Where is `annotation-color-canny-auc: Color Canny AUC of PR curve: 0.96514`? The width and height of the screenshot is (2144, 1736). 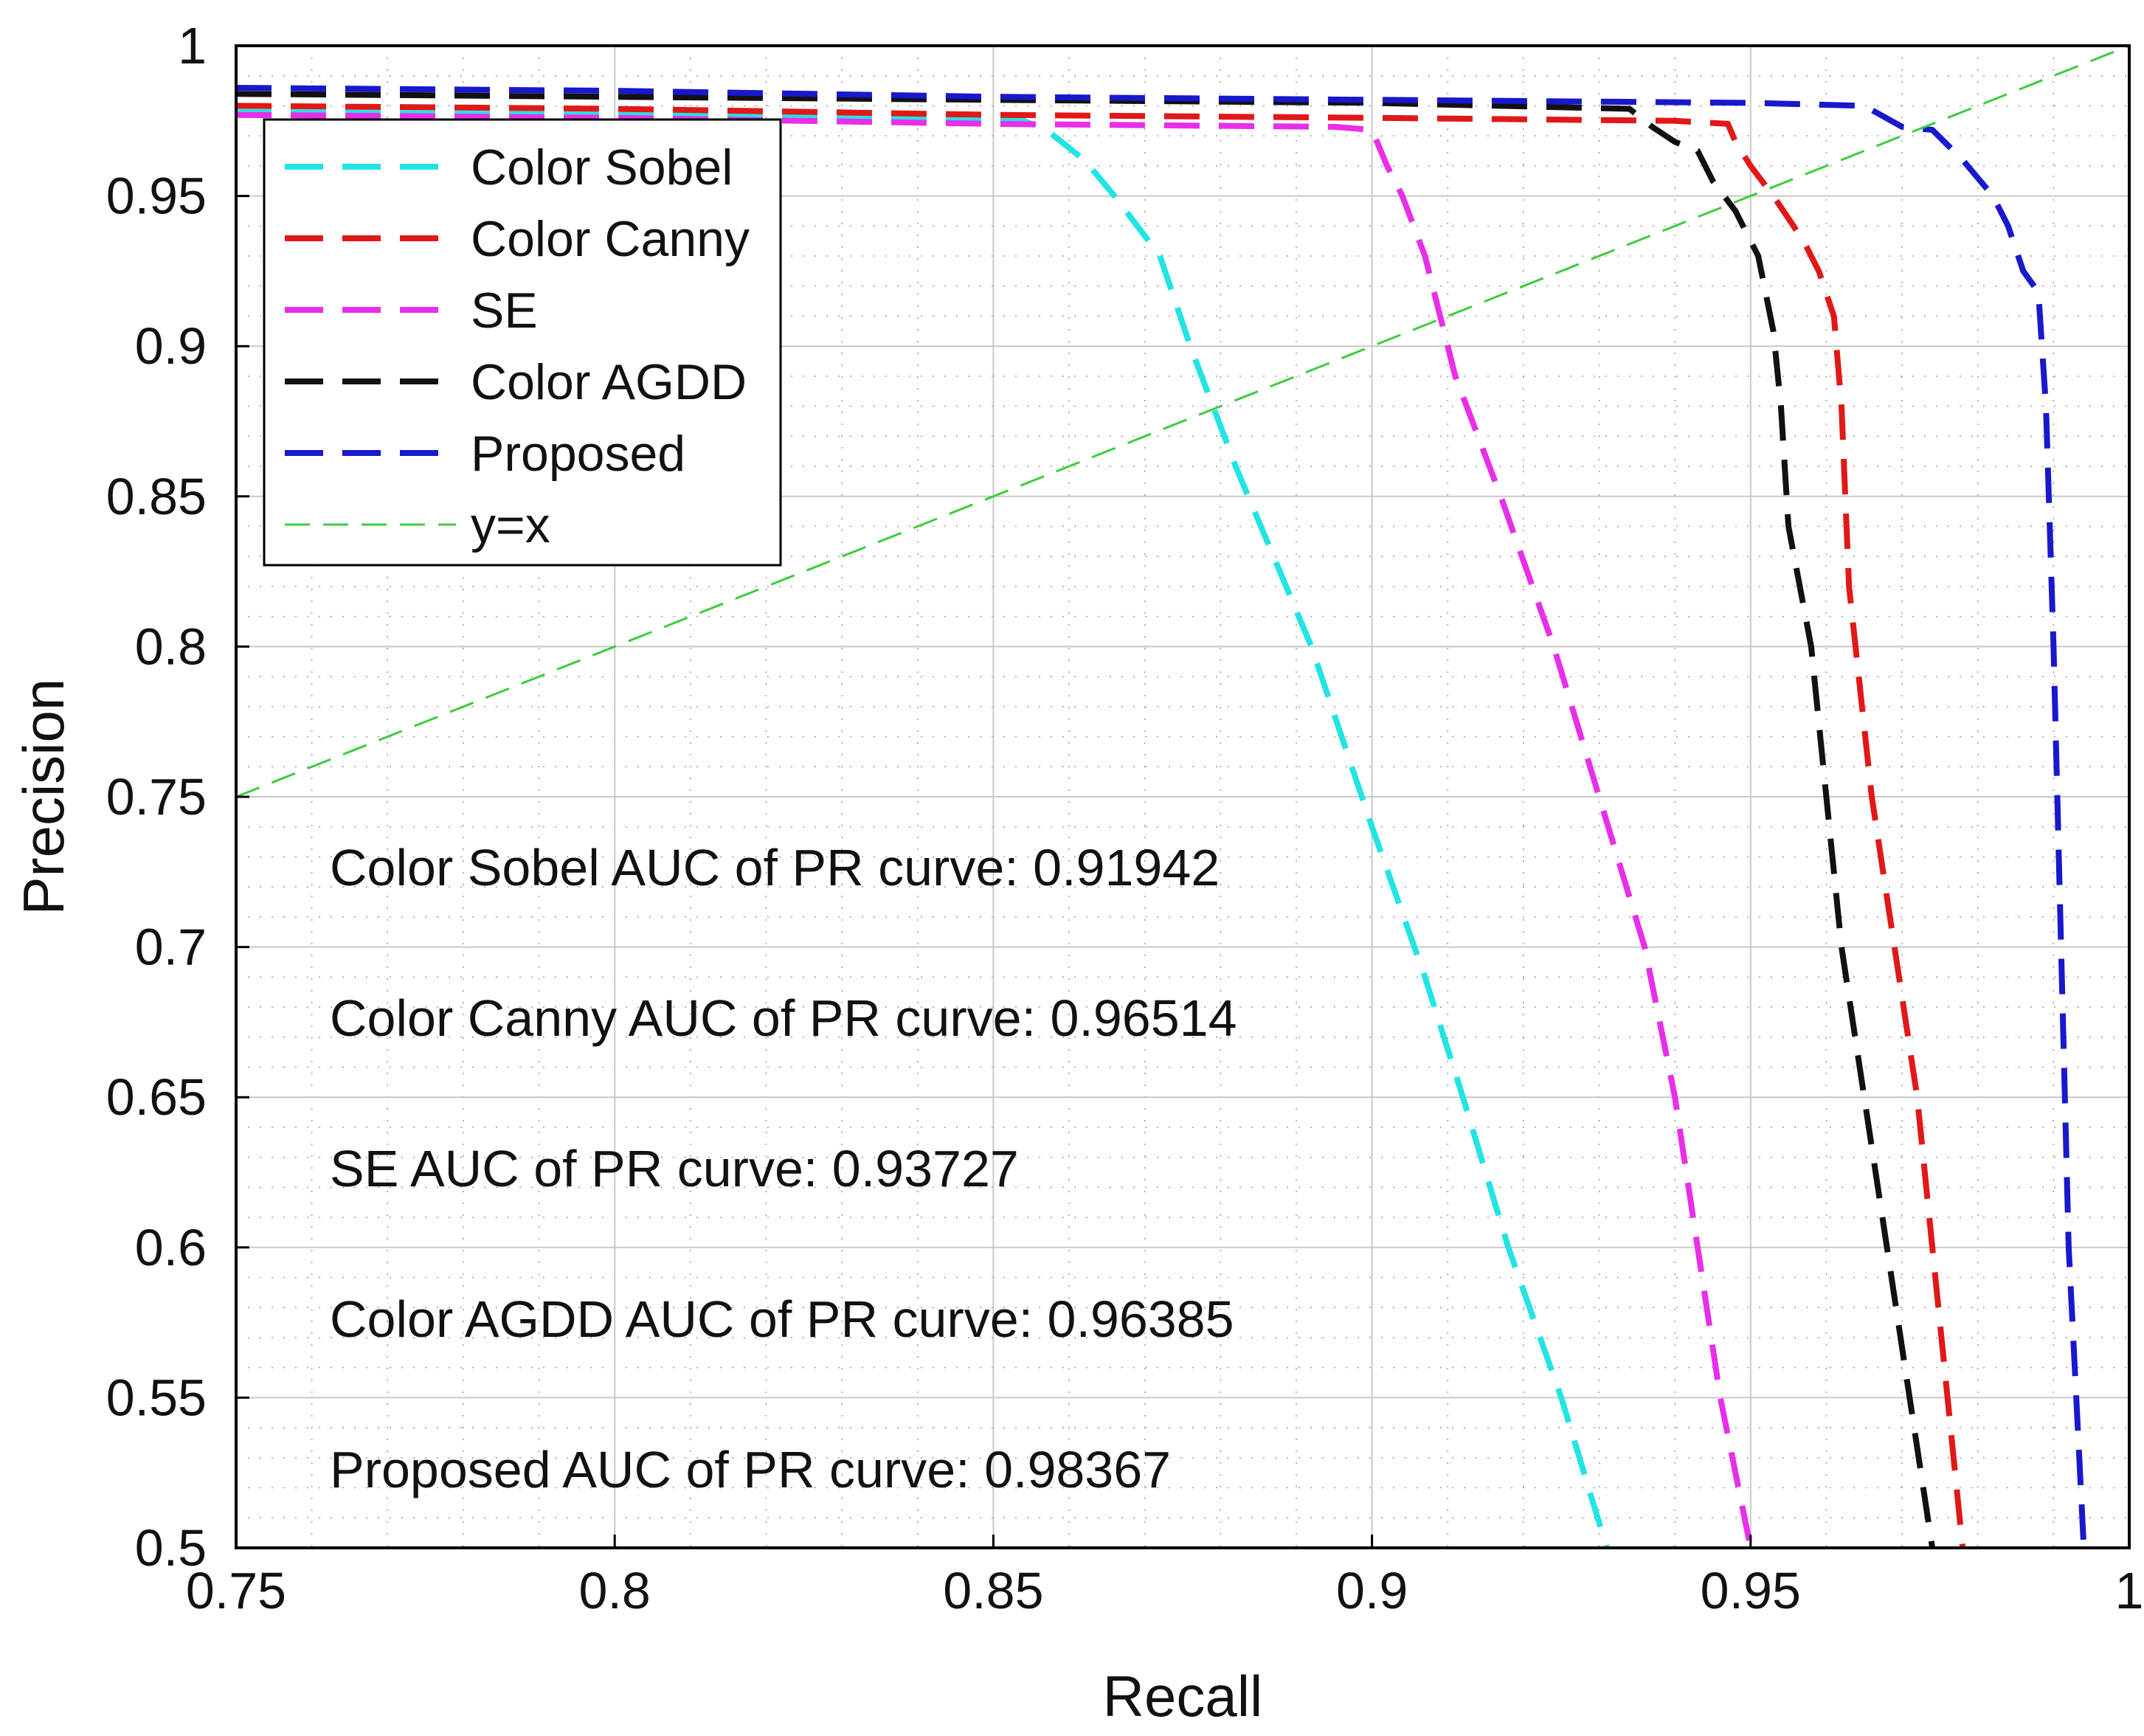 annotation-color-canny-auc: Color Canny AUC of PR curve: 0.96514 is located at coordinates (784, 1018).